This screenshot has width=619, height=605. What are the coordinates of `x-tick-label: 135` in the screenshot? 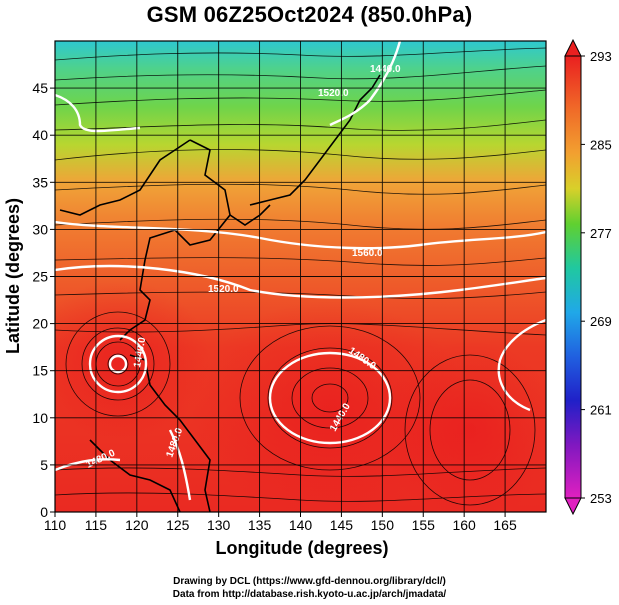 It's located at (260, 525).